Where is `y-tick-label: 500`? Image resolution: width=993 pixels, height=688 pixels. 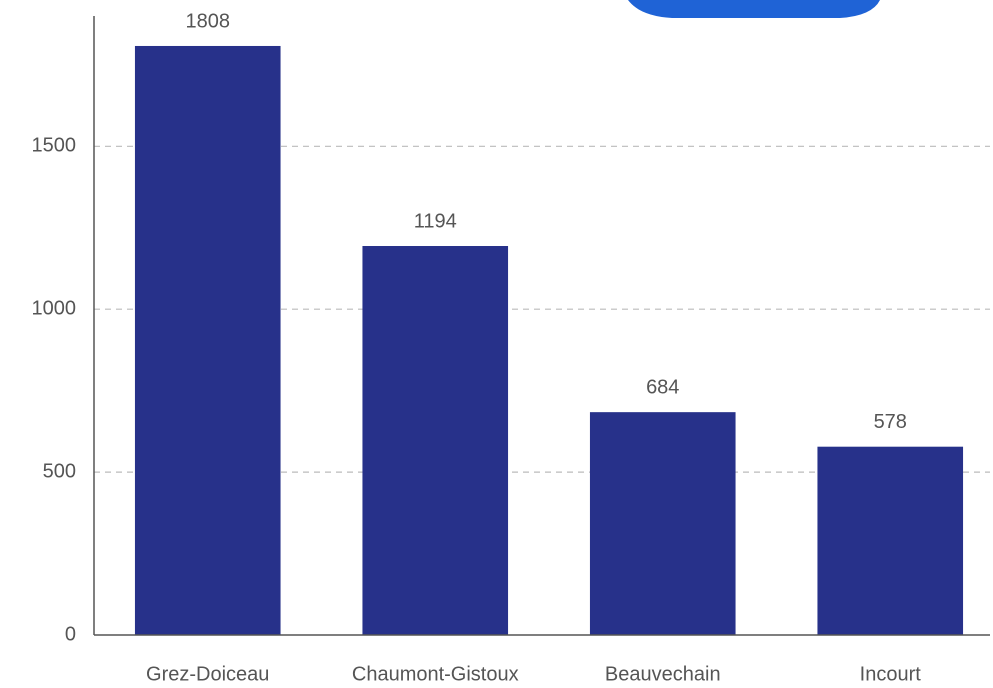 y-tick-label: 500 is located at coordinates (59, 471).